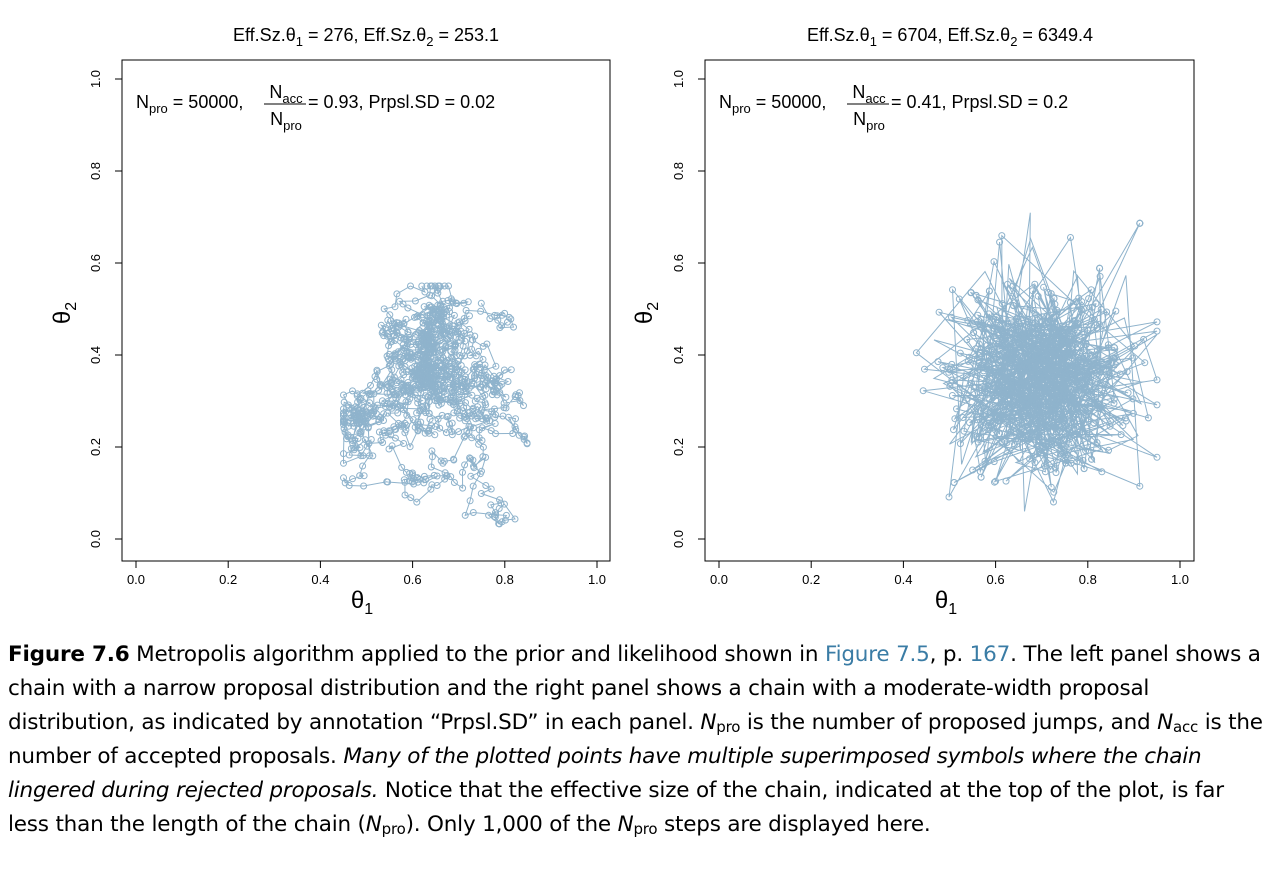  Describe the element at coordinates (401, 102) in the screenshot. I see `annotation-ratio: = 0.93, Prpsl.SD = 0.02` at that location.